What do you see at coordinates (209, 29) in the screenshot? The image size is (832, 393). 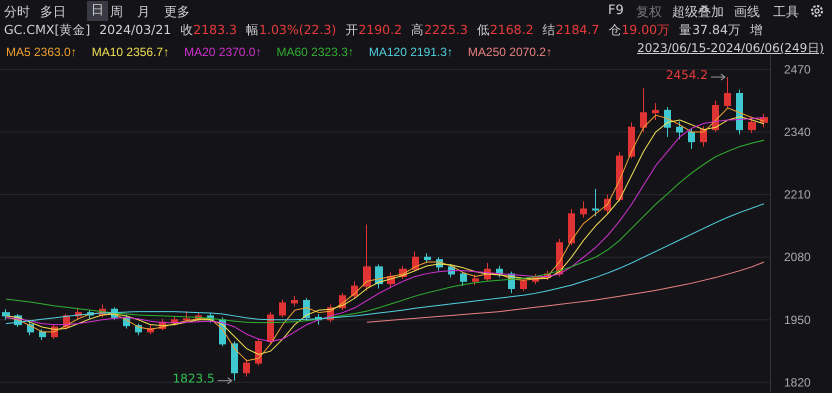 I see `text: 收2183.3` at bounding box center [209, 29].